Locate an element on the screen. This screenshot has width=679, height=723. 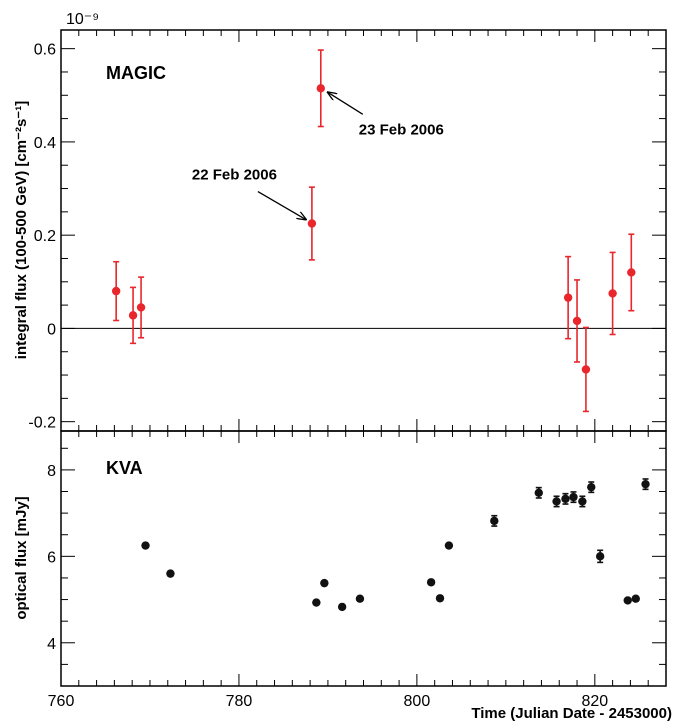
magic-annotations: 22 Feb 2006 23 Feb 2006 is located at coordinates (318, 155).